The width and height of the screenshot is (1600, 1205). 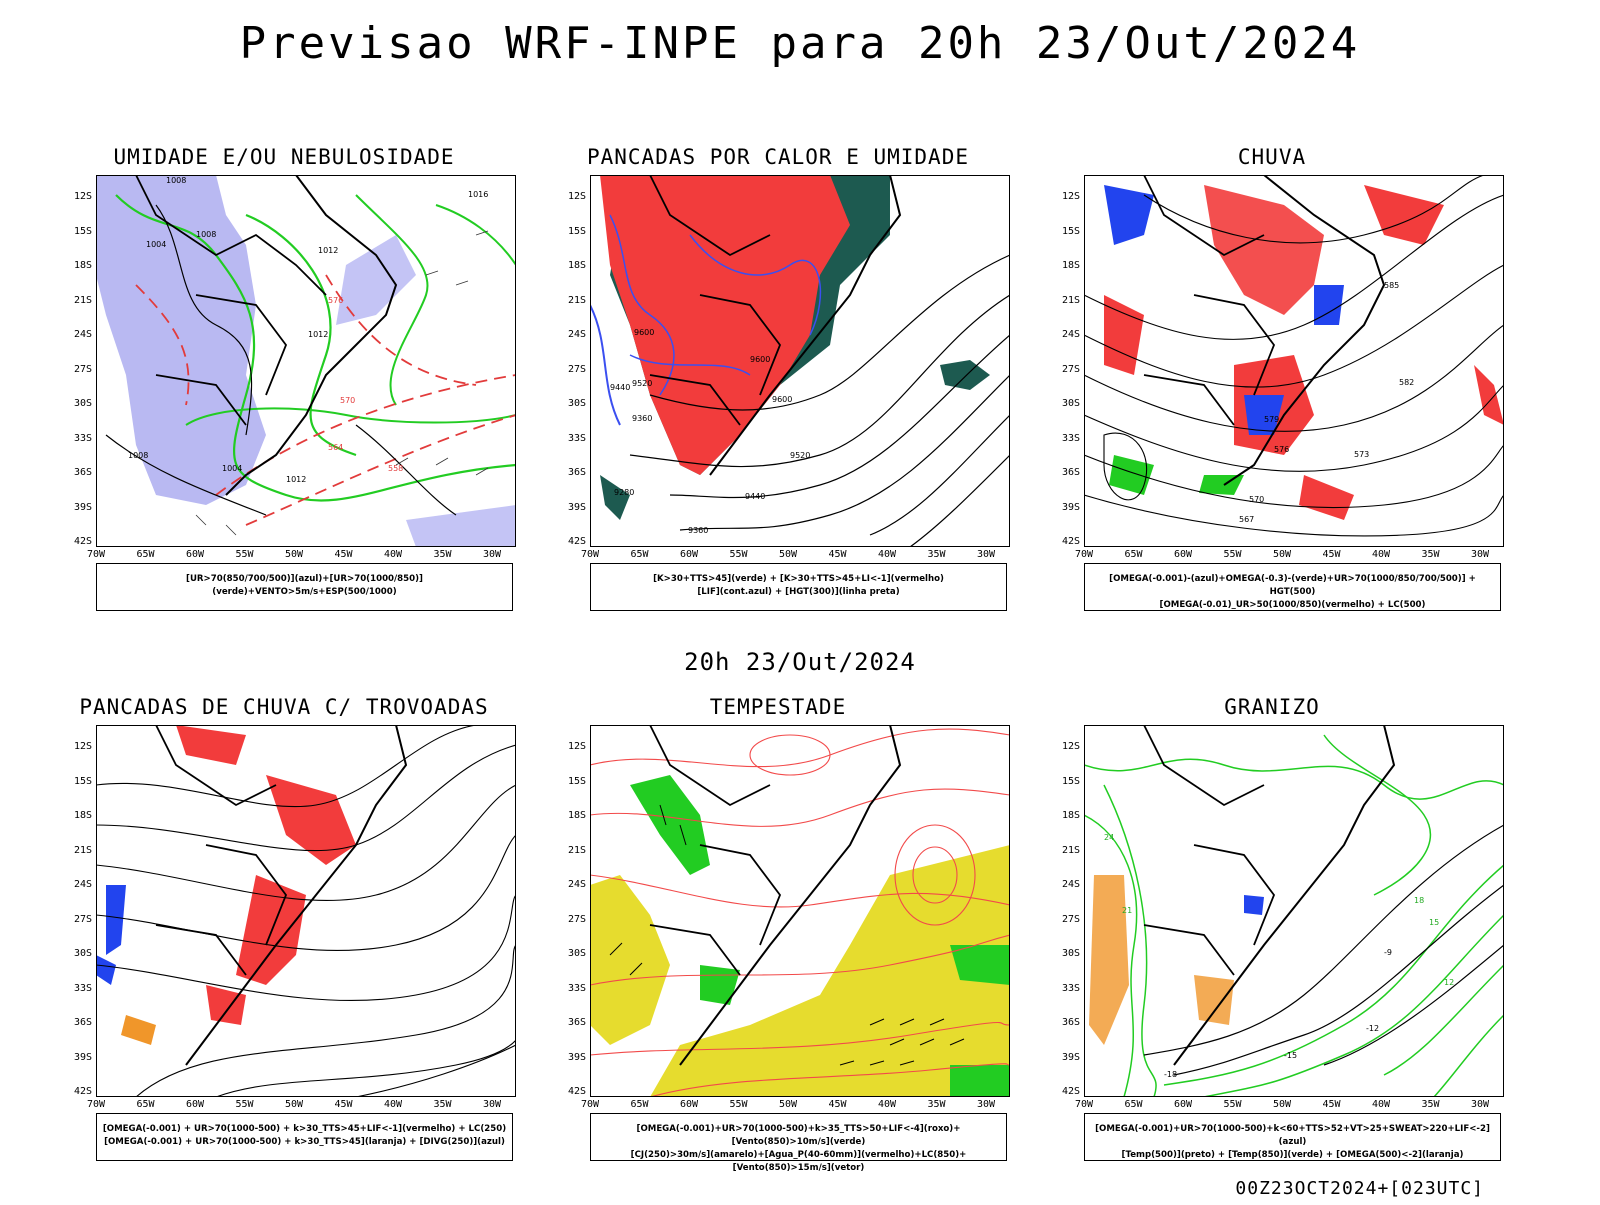 I want to click on lat-label: 36S, so click(x=82, y=472).